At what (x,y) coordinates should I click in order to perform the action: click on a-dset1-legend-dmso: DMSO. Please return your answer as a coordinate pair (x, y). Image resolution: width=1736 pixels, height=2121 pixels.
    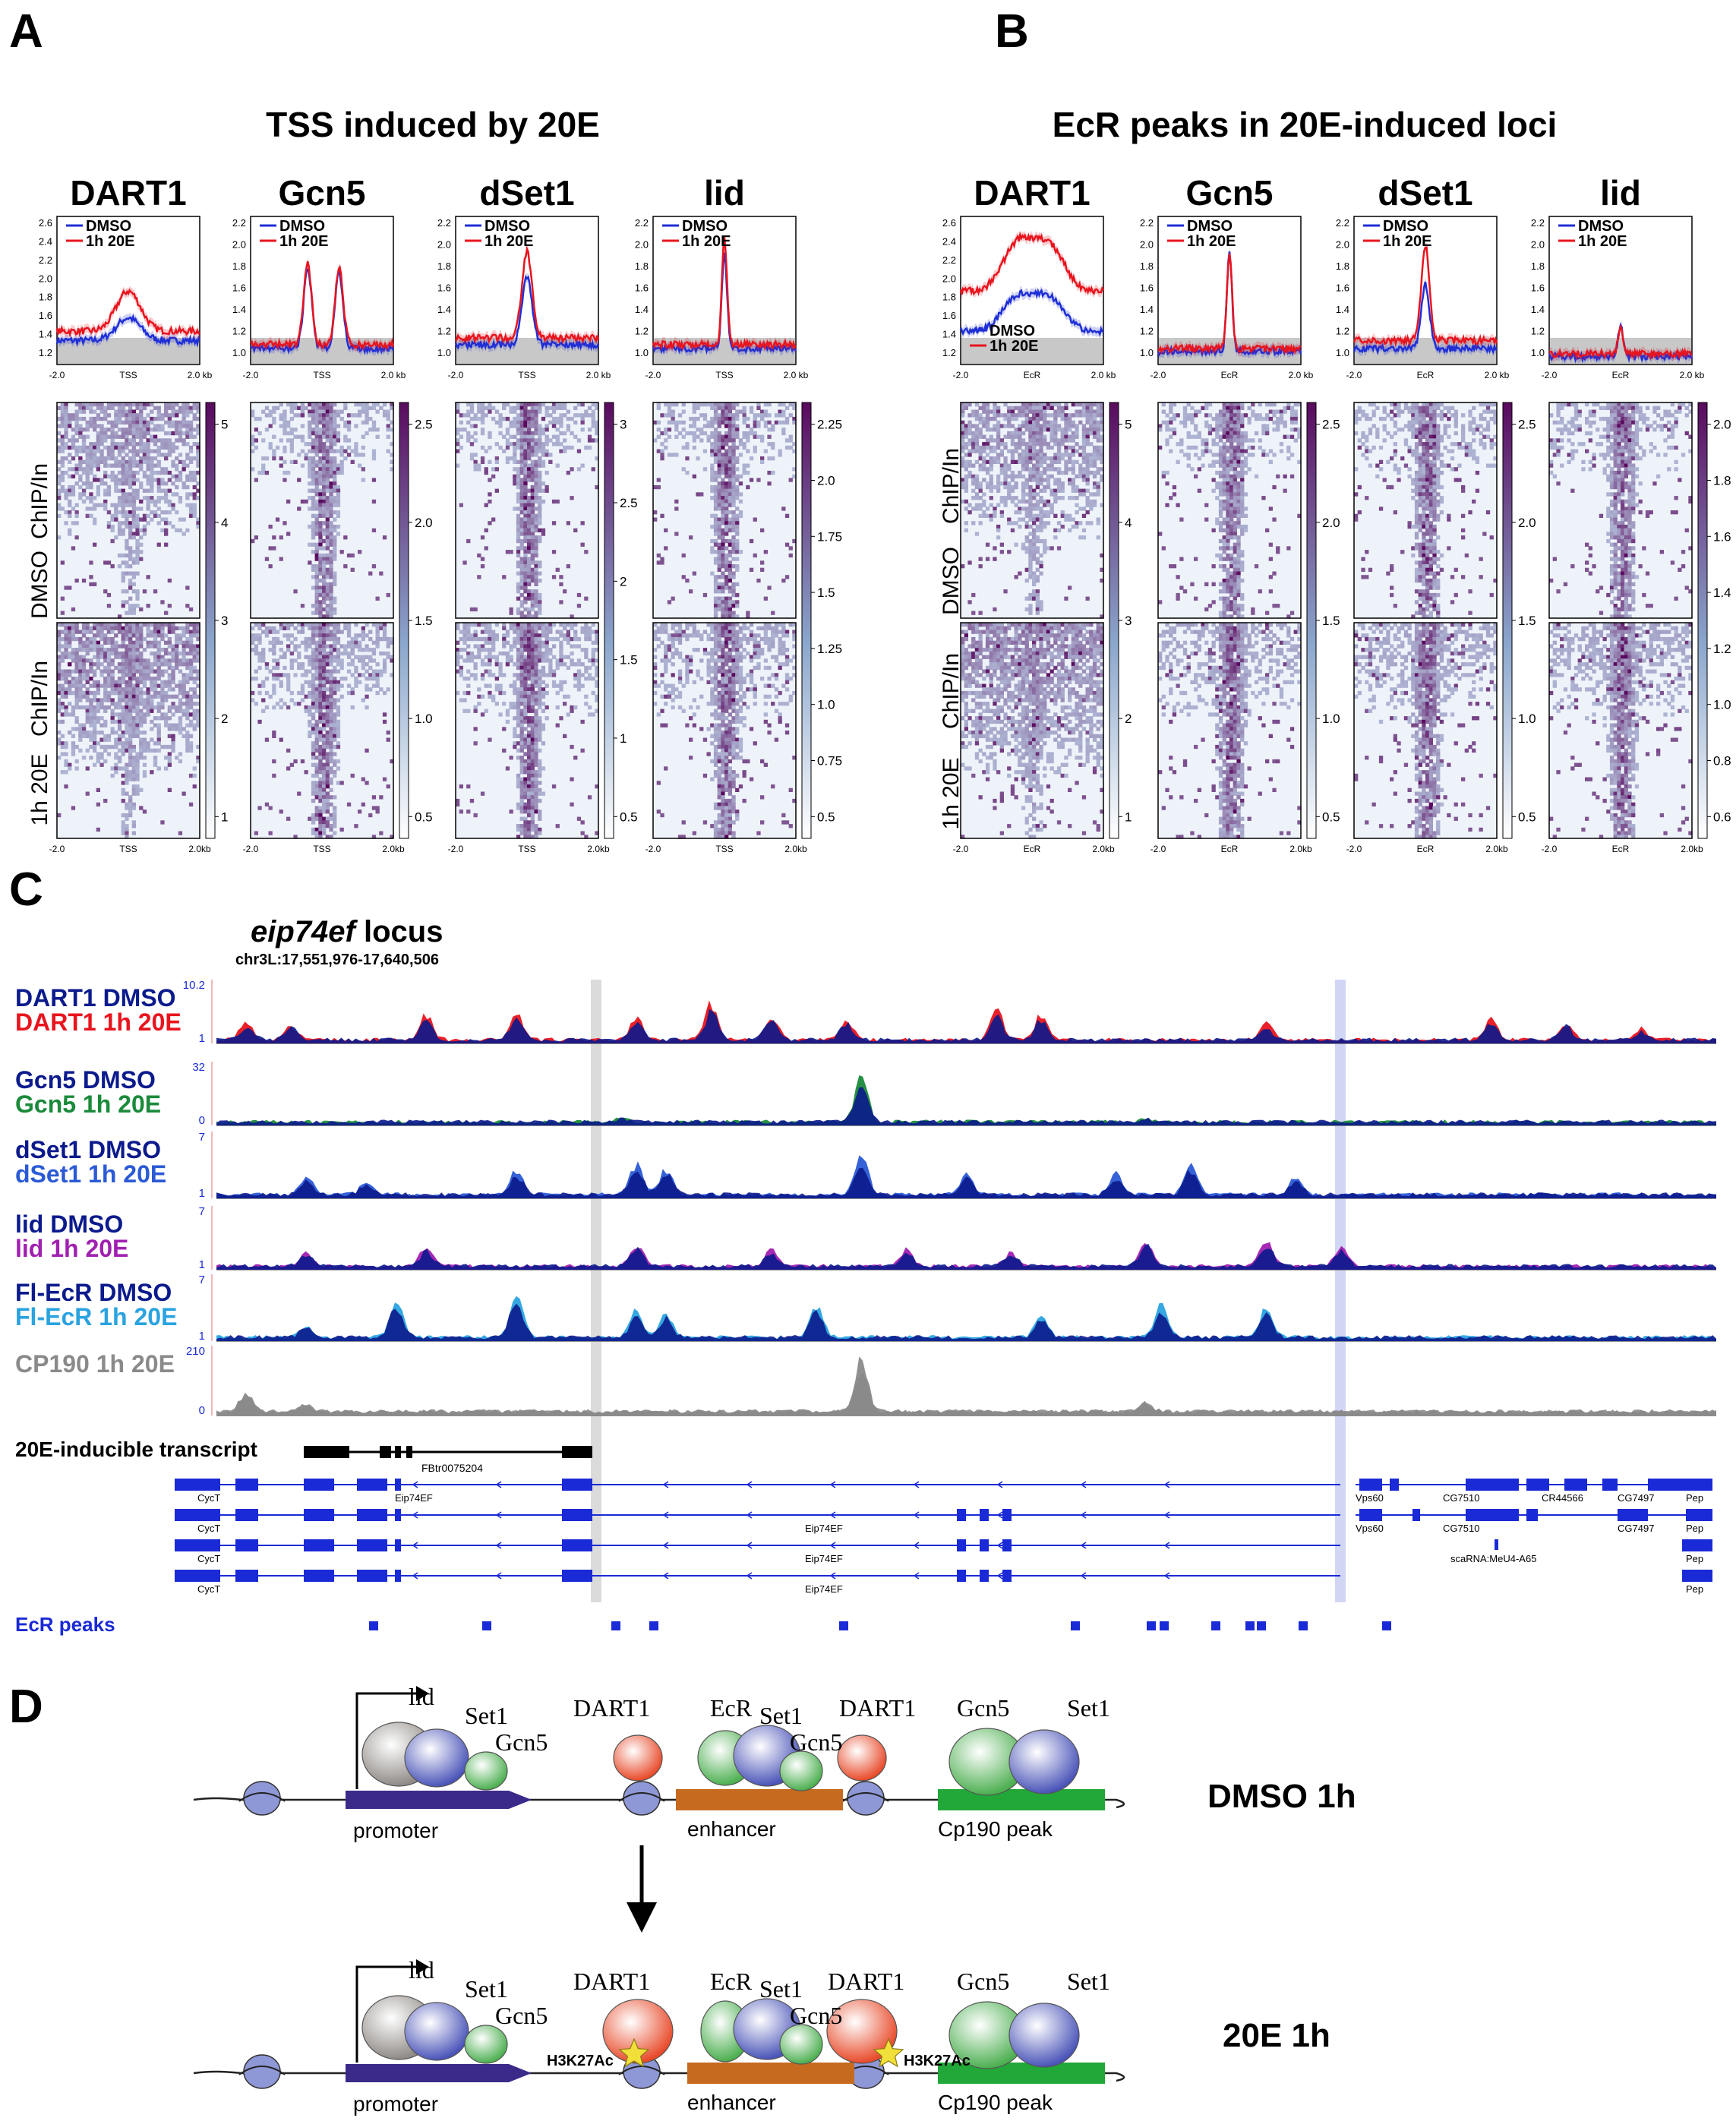
    Looking at the image, I should click on (508, 226).